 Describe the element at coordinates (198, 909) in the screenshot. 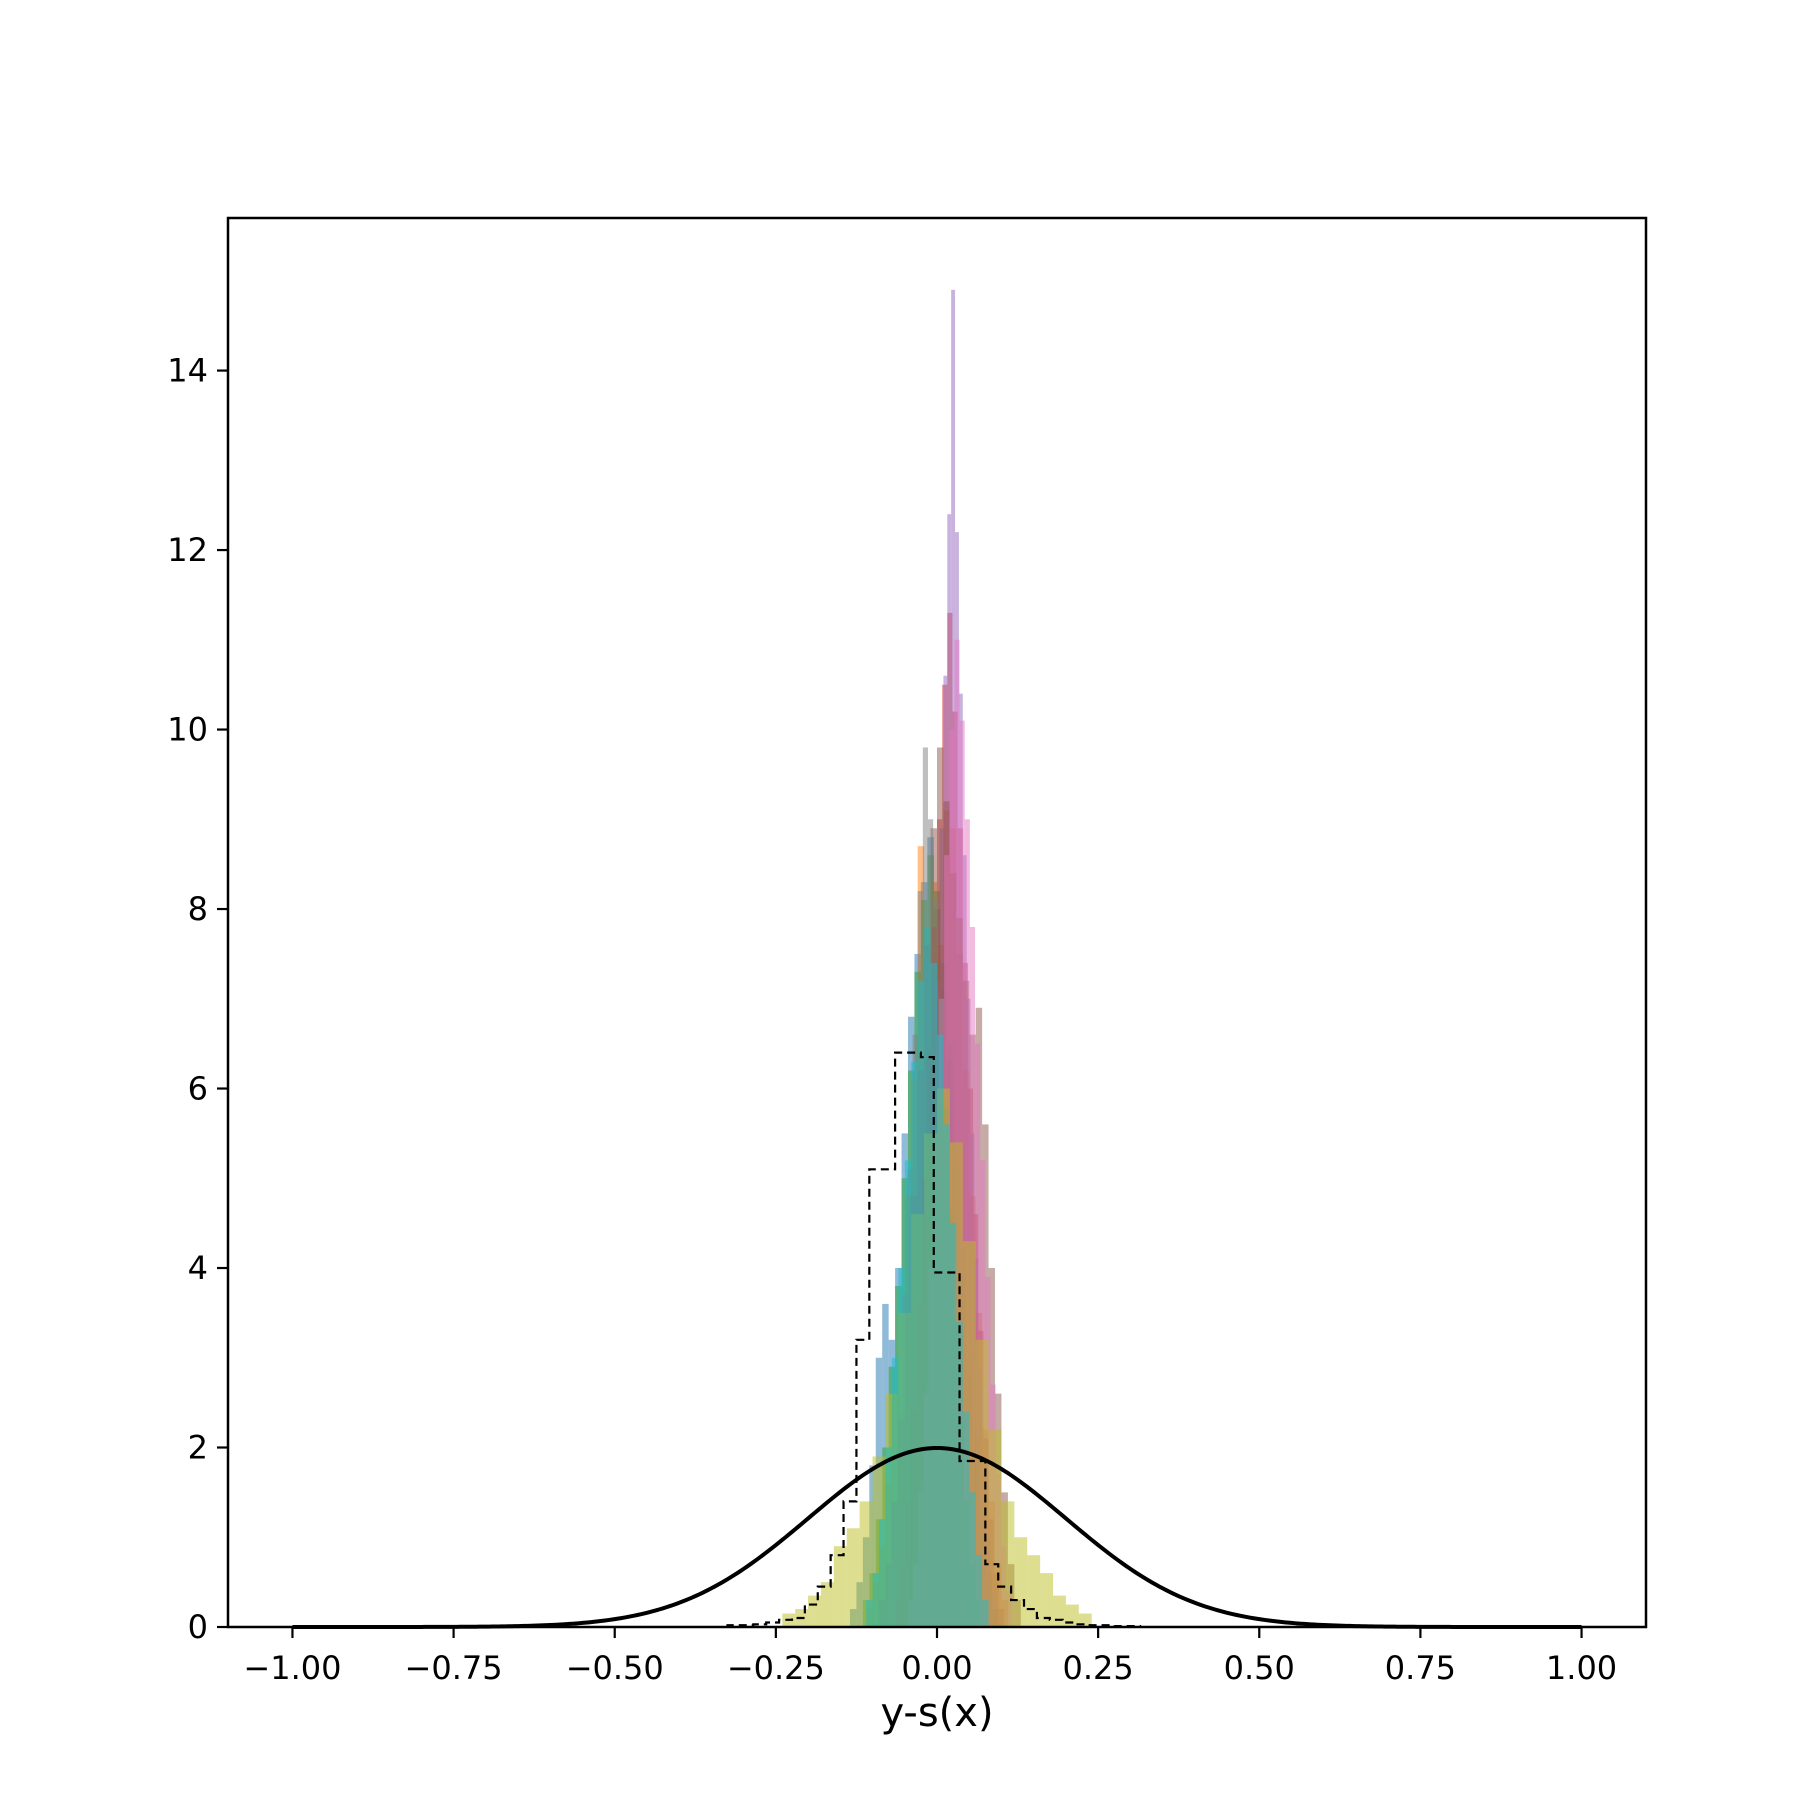

I see `y-tick-label: 8` at that location.